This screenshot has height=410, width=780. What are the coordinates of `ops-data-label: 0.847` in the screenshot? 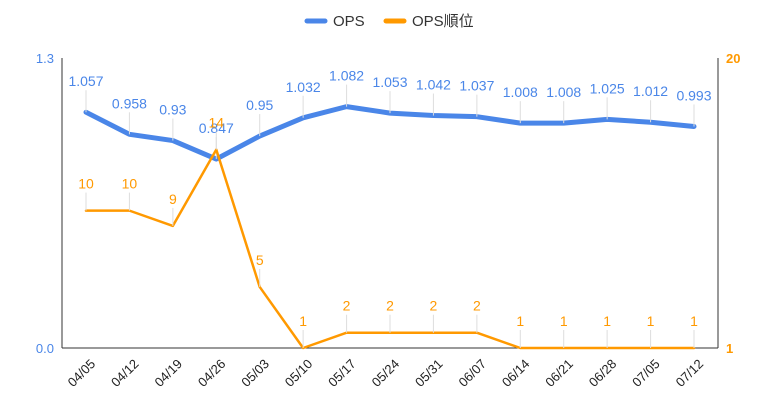 It's located at (216, 128).